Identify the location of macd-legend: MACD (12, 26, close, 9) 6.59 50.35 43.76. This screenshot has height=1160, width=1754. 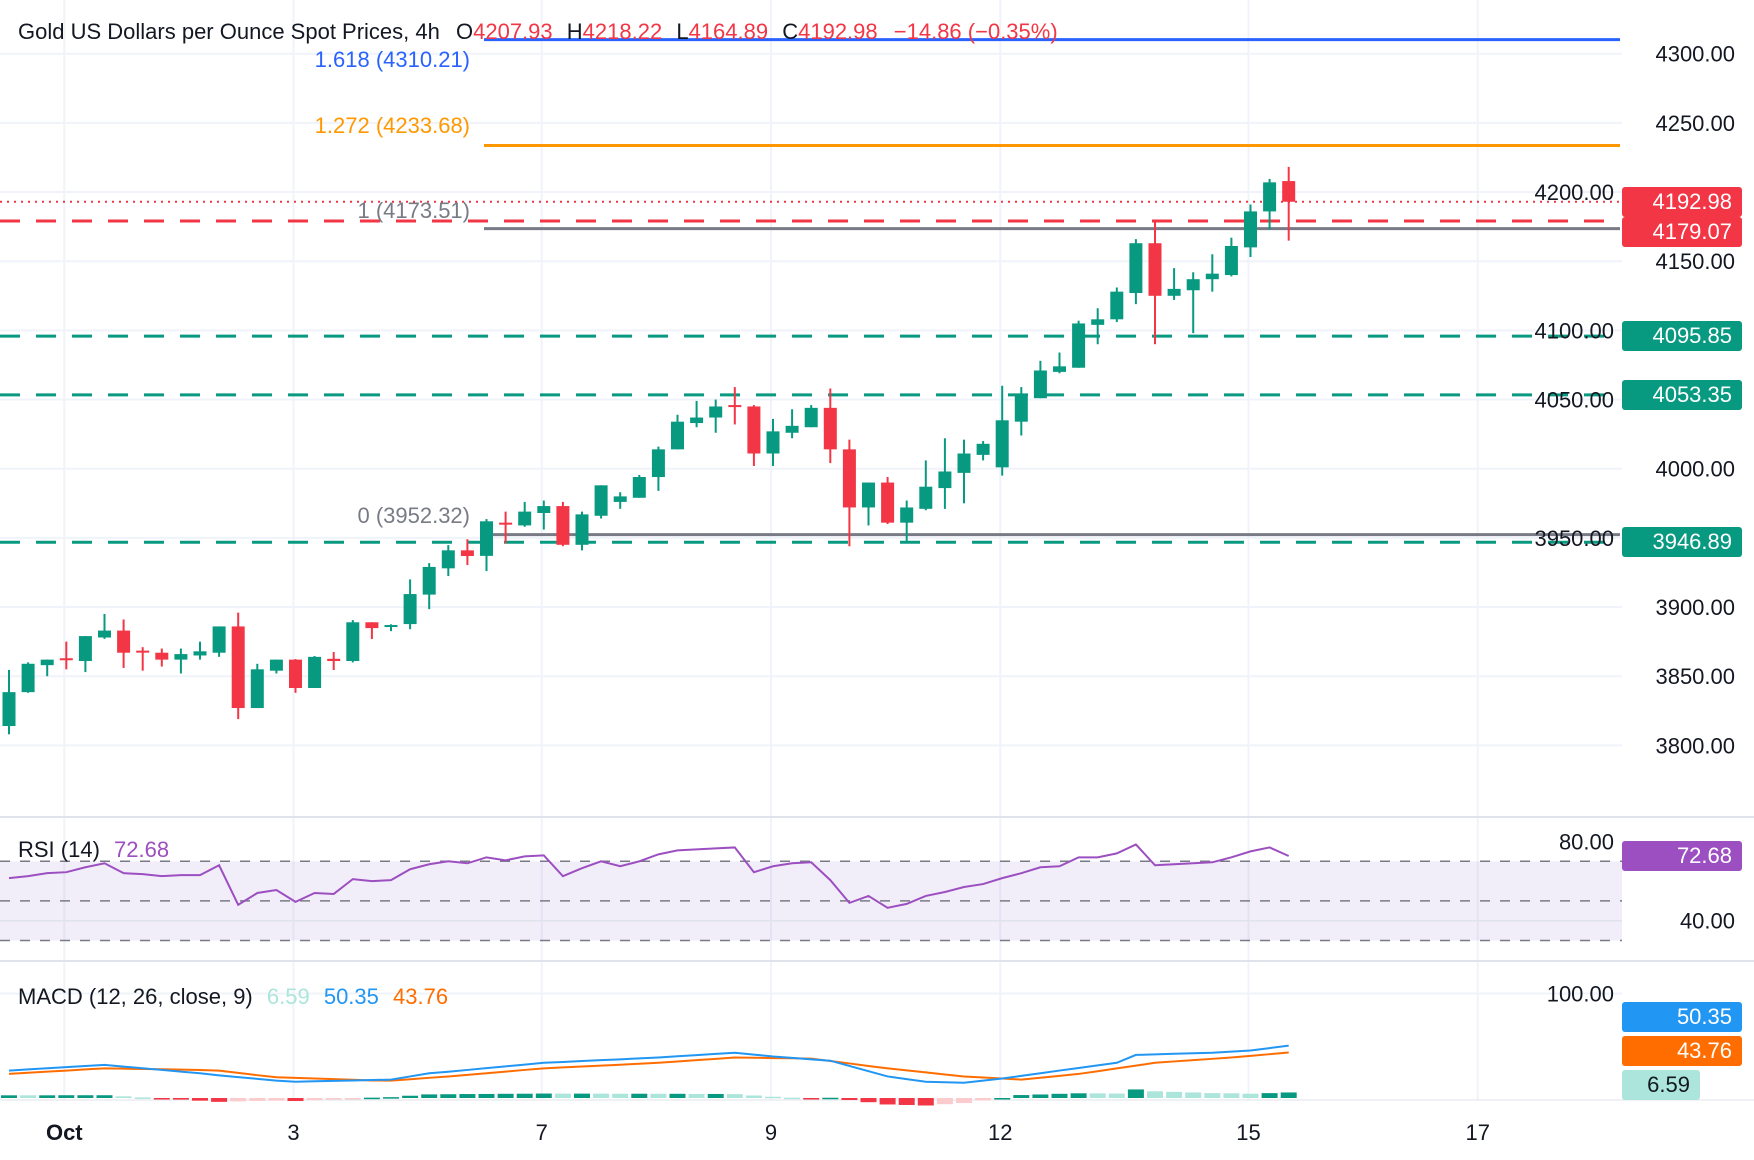
(233, 997).